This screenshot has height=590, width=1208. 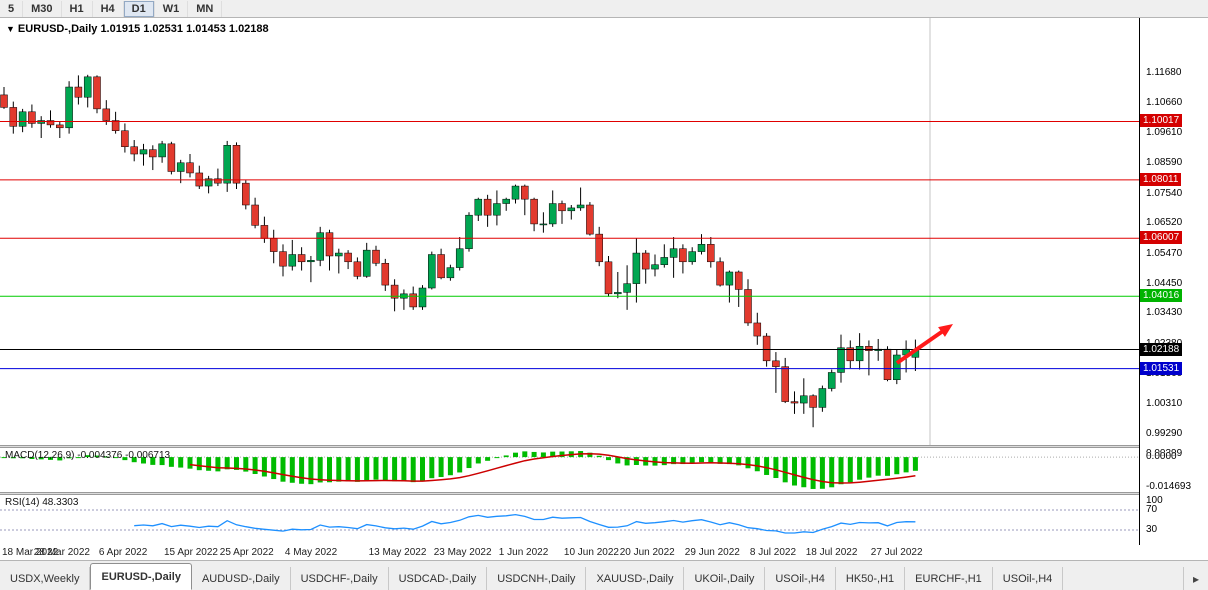 I want to click on price-tick-label: 1.07540, so click(x=1164, y=193).